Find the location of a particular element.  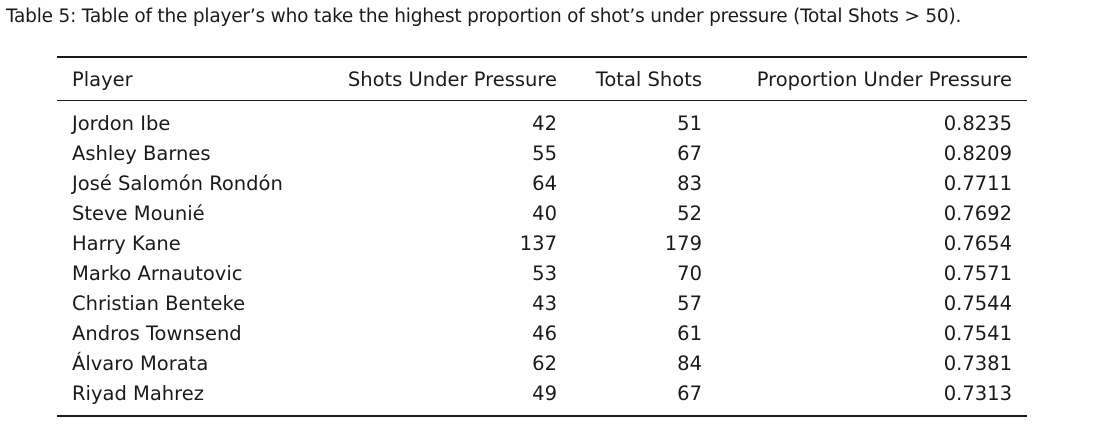

table-row: Ashley Barnes 55 67 0.8209 is located at coordinates (542, 154).